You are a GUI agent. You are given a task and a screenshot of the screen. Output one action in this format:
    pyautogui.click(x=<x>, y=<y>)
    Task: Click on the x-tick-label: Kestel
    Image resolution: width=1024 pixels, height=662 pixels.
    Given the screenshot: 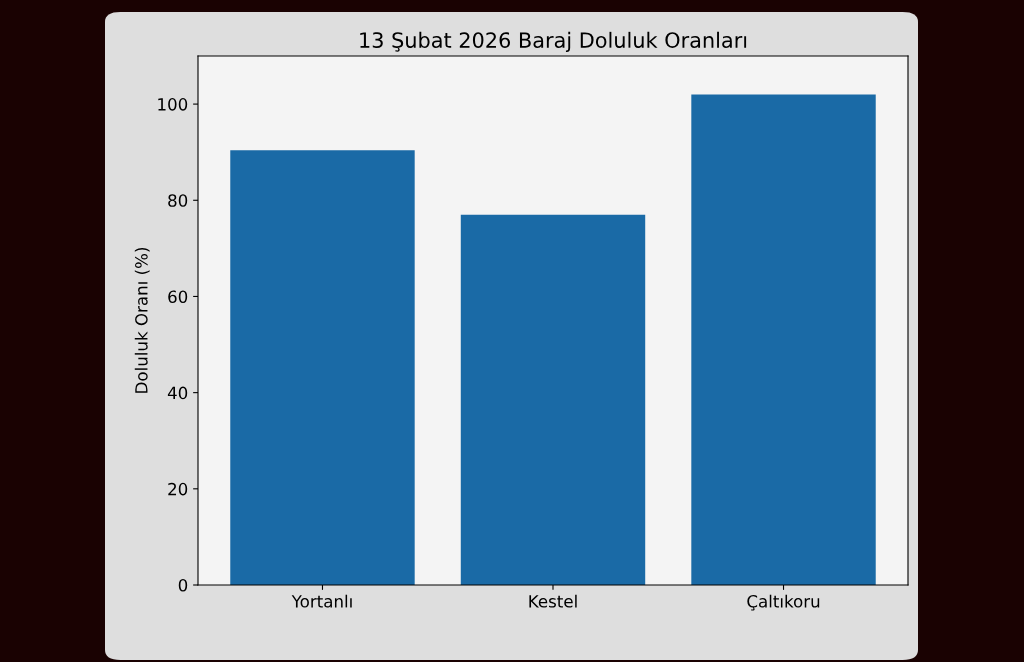 What is the action you would take?
    pyautogui.click(x=553, y=601)
    